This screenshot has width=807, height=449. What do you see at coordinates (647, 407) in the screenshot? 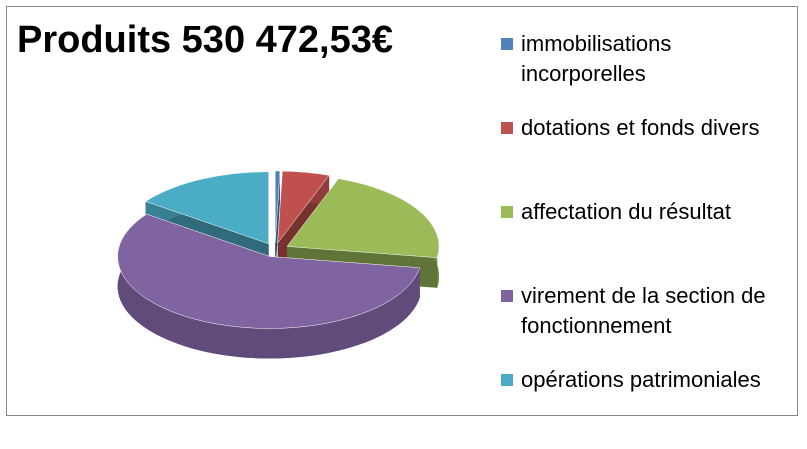
I see `legend-item: opérations patrimoniales` at bounding box center [647, 407].